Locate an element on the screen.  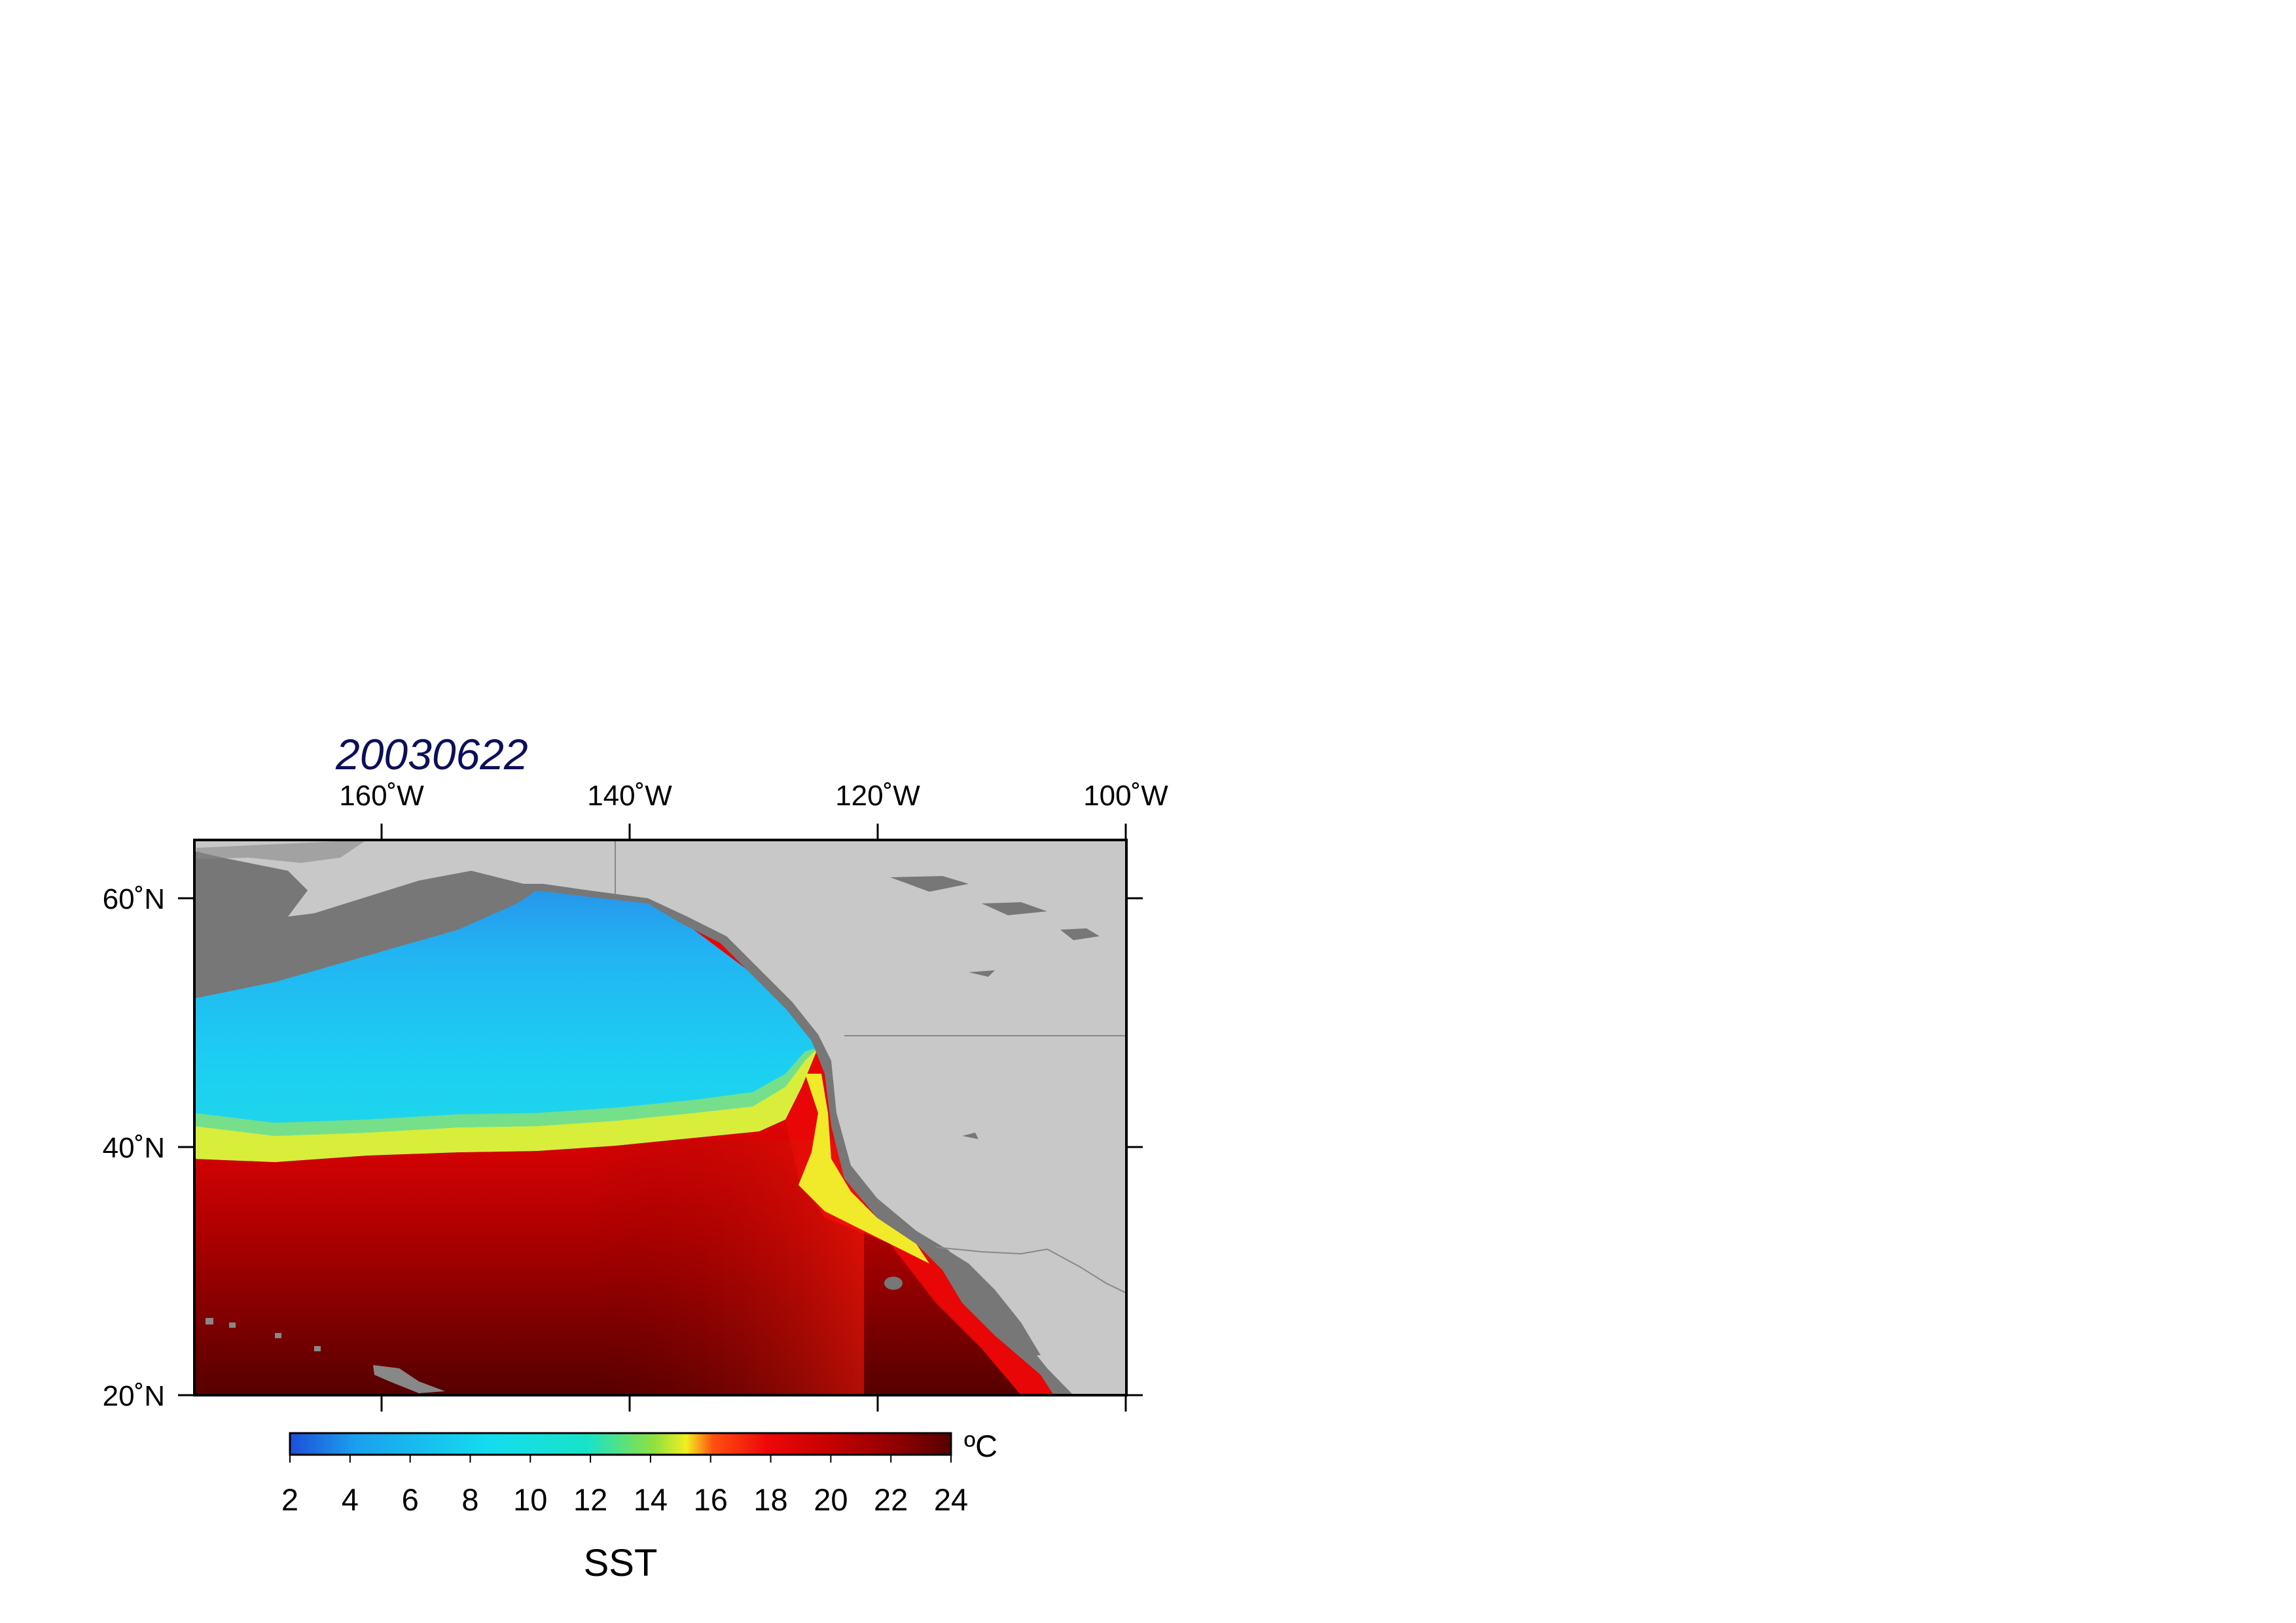
lat-label-20n: 20˚N is located at coordinates (134, 1396).